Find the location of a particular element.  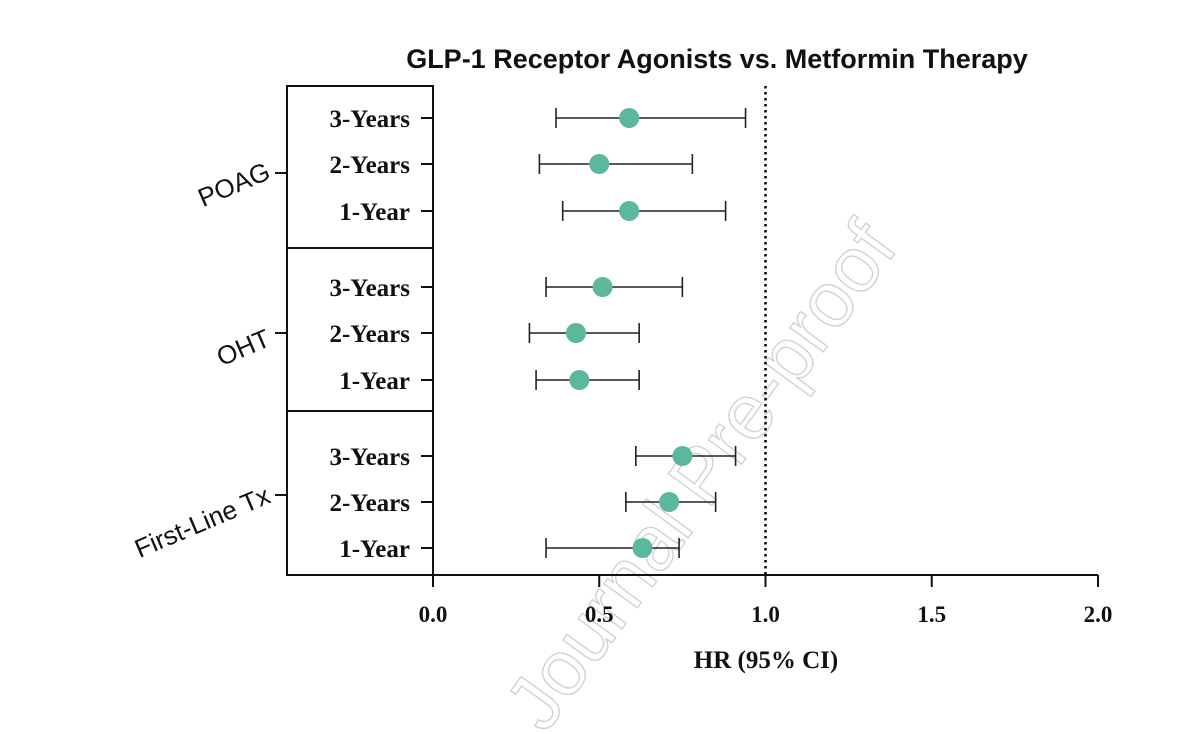

group-label: OHT is located at coordinates (243, 347).